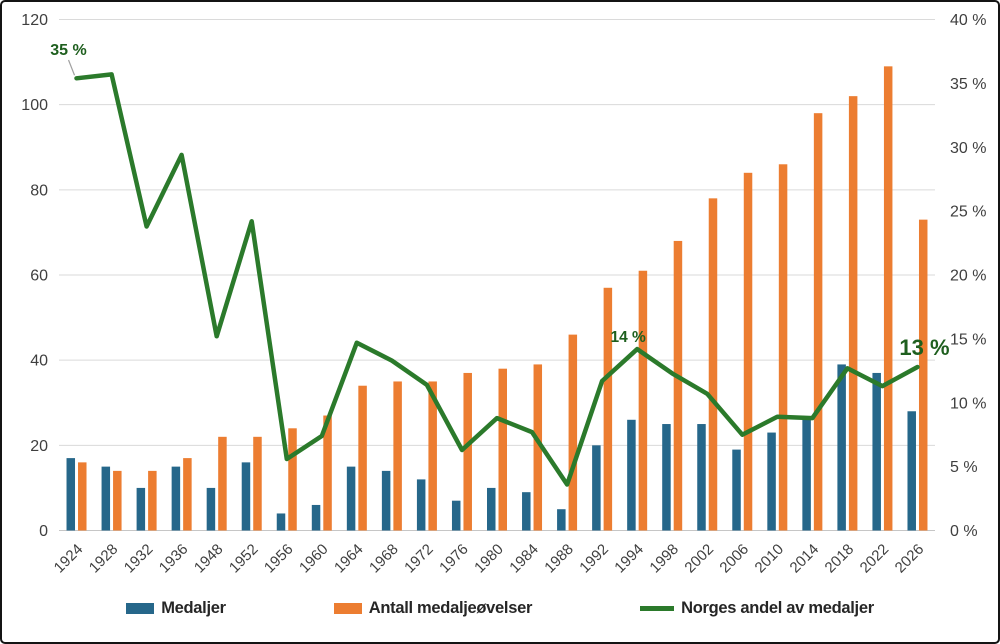  Describe the element at coordinates (964, 531) in the screenshot. I see `y-axis-right-tick-label: 0 %` at that location.